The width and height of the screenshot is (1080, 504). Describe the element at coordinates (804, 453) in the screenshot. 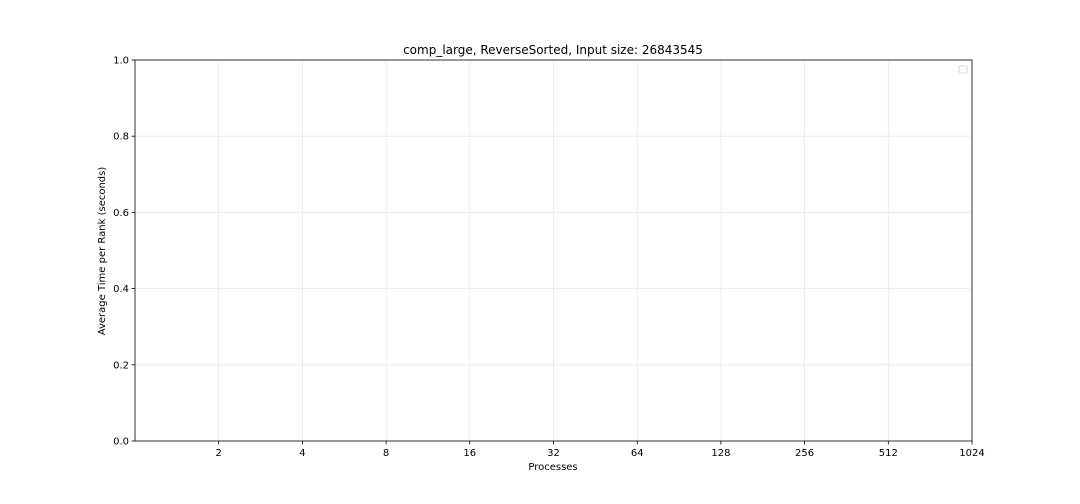

I see `x-tick-label: 256` at that location.